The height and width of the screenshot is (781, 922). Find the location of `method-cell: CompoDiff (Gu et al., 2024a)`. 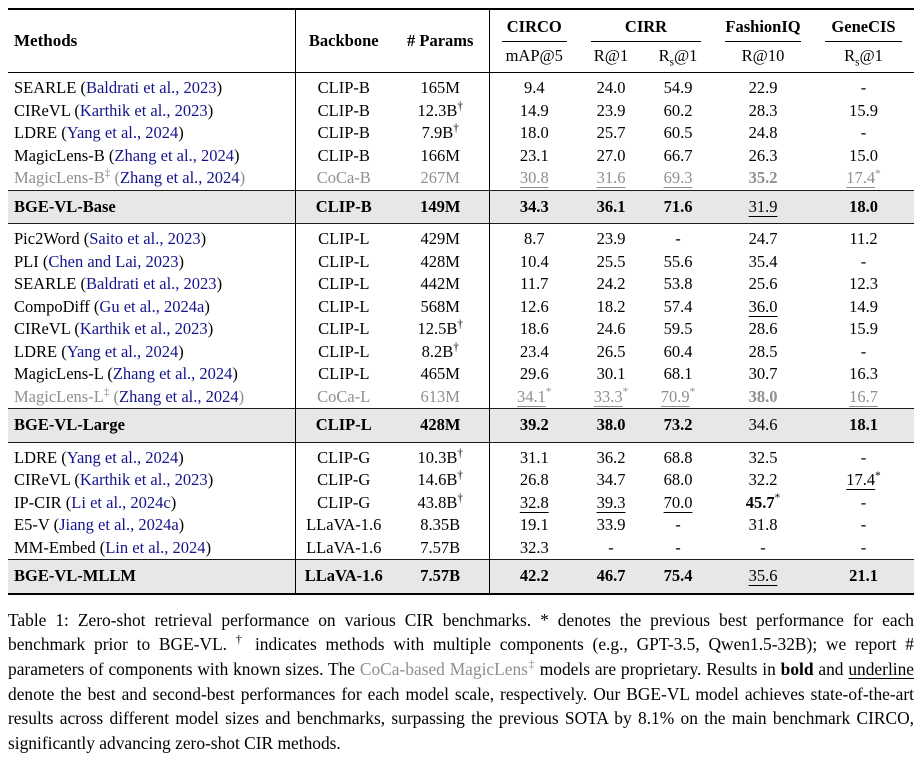

method-cell: CompoDiff (Gu et al., 2024a) is located at coordinates (152, 306).